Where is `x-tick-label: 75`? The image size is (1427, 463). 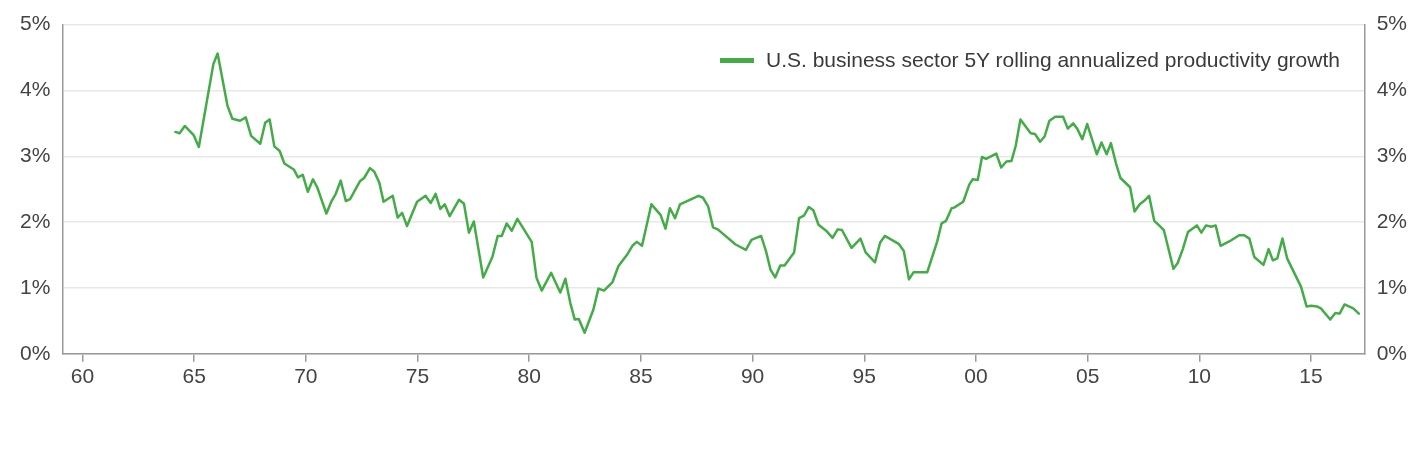 x-tick-label: 75 is located at coordinates (417, 376).